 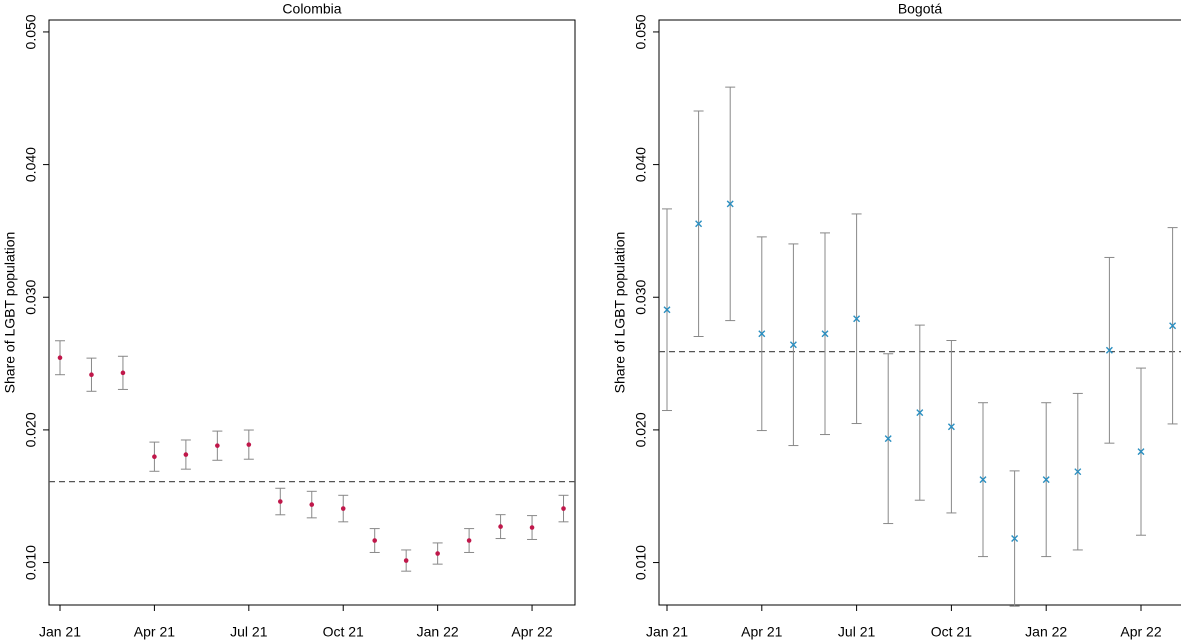 What do you see at coordinates (920, 9) in the screenshot?
I see `chart-title: Bogotá` at bounding box center [920, 9].